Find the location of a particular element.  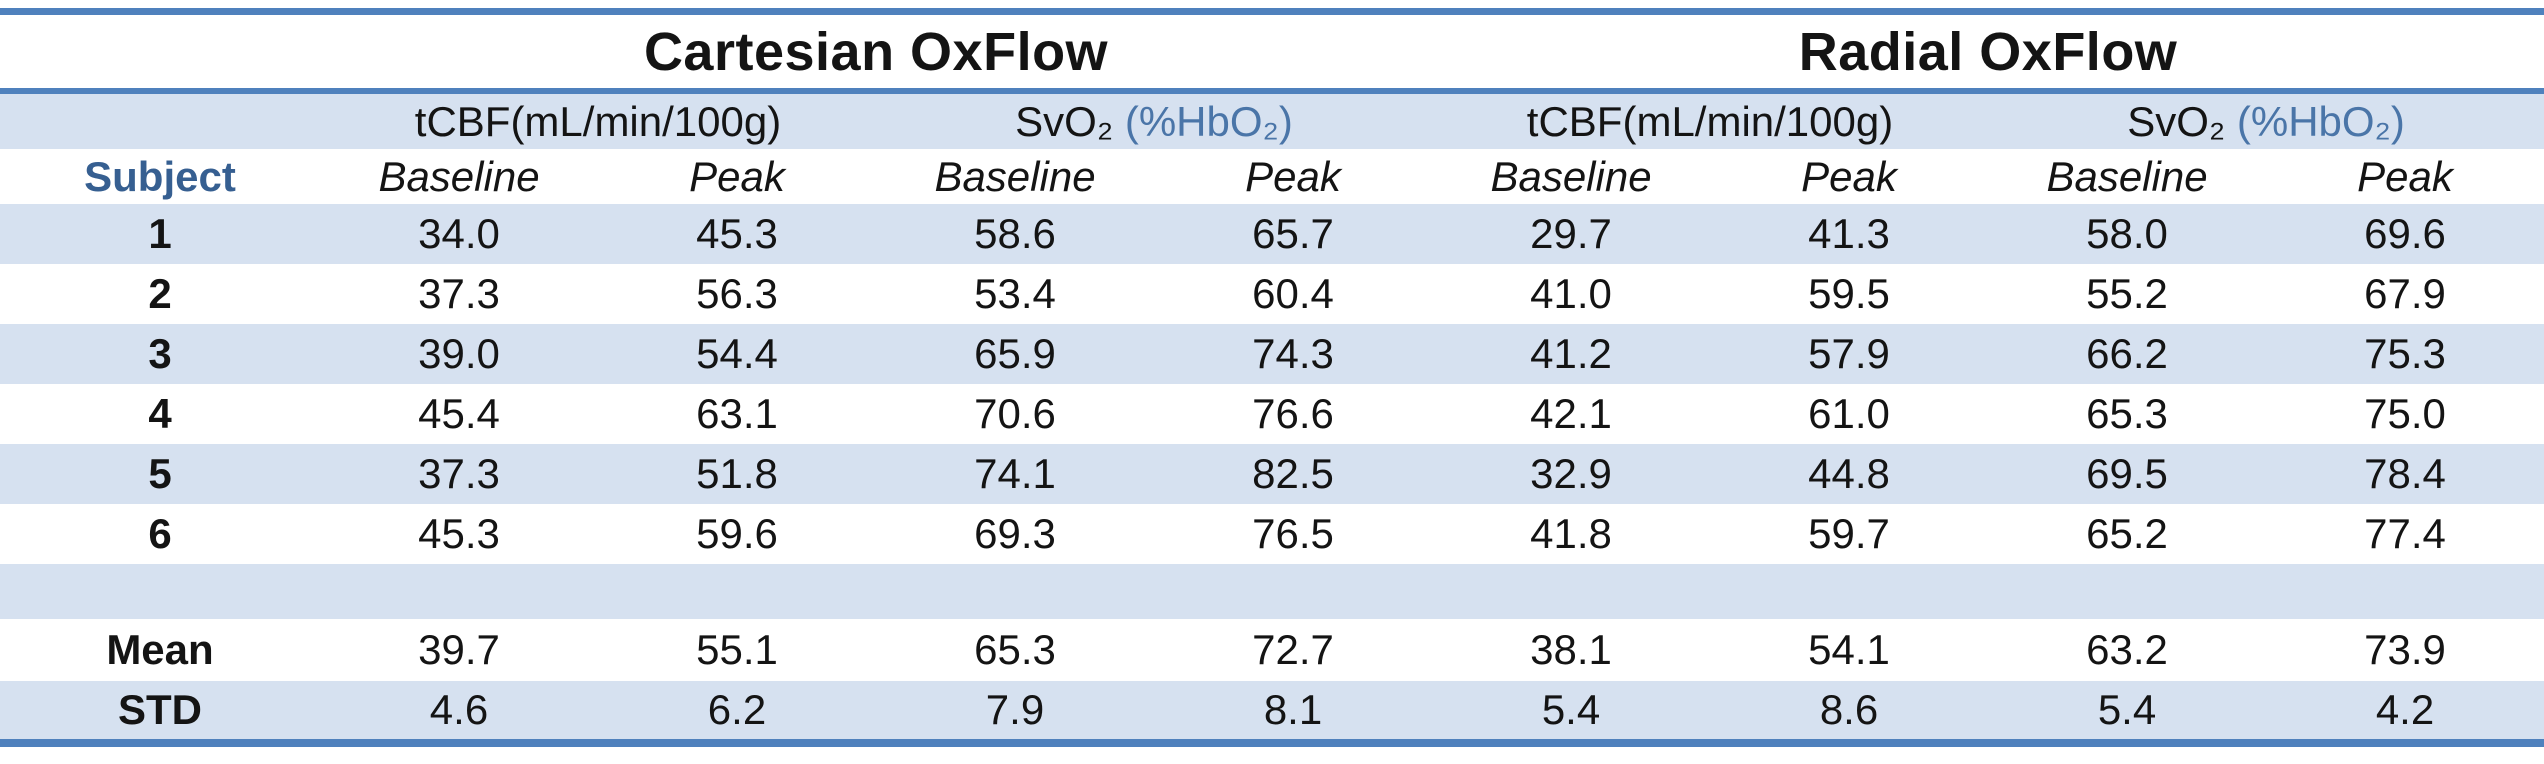

data-cell: 4.2 is located at coordinates (2405, 710).